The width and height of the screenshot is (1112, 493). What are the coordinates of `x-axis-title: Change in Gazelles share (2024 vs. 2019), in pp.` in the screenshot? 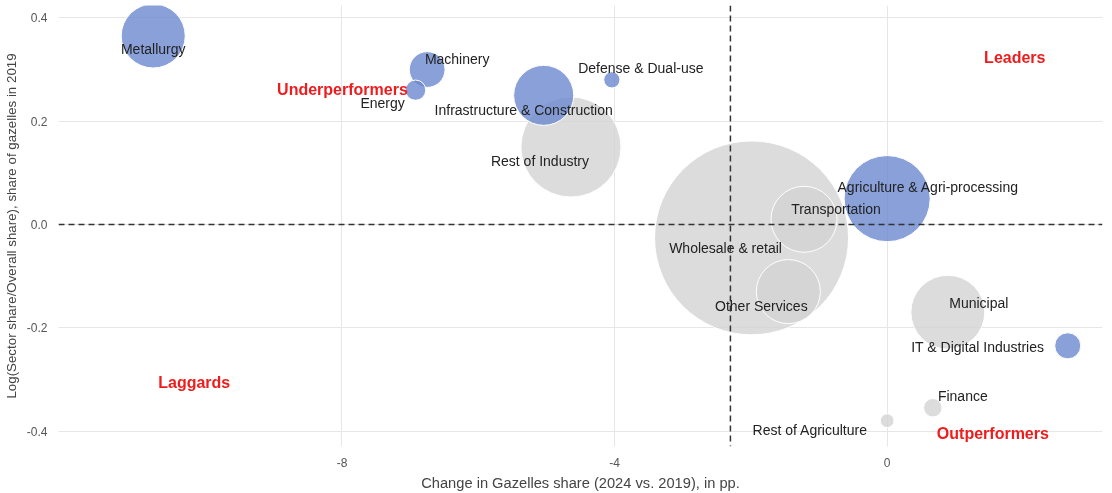 It's located at (580, 482).